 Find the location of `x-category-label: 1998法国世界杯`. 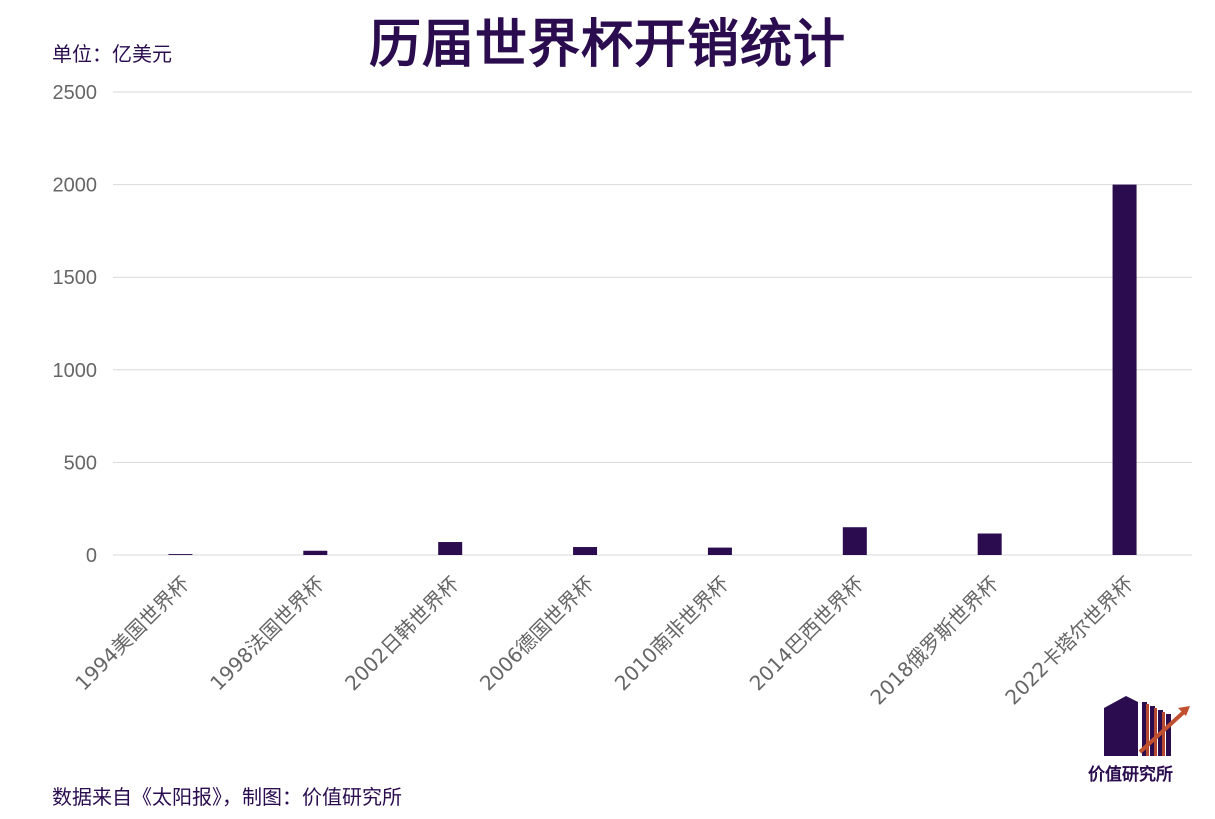

x-category-label: 1998法国世界杯 is located at coordinates (267, 634).